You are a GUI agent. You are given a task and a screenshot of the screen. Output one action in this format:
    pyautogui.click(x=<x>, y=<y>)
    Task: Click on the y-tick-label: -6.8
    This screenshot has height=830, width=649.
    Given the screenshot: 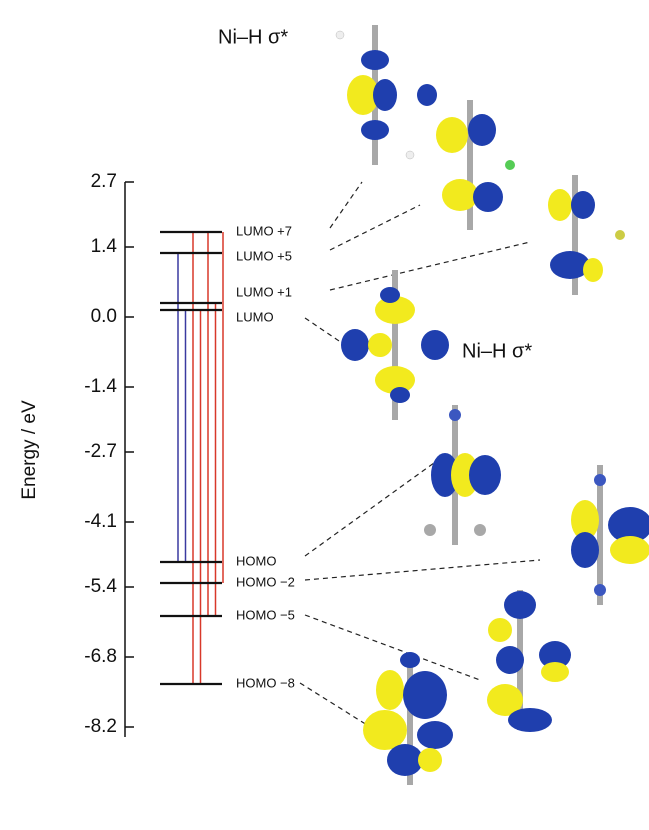 What is the action you would take?
    pyautogui.click(x=100, y=656)
    